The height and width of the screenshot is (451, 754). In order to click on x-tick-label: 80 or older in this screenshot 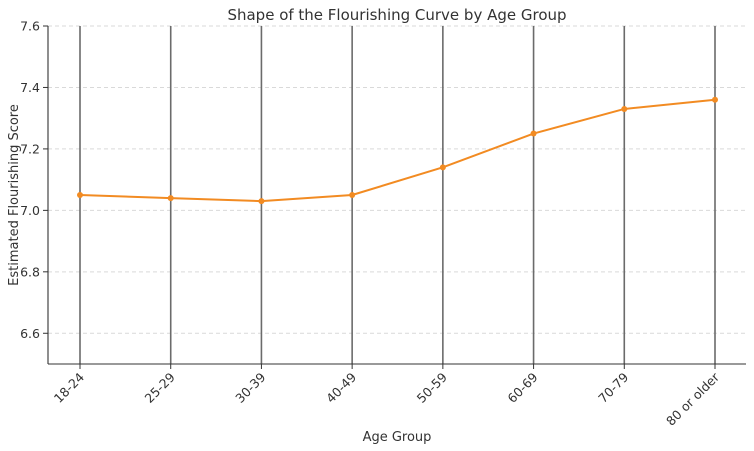, I will do `click(693, 399)`.